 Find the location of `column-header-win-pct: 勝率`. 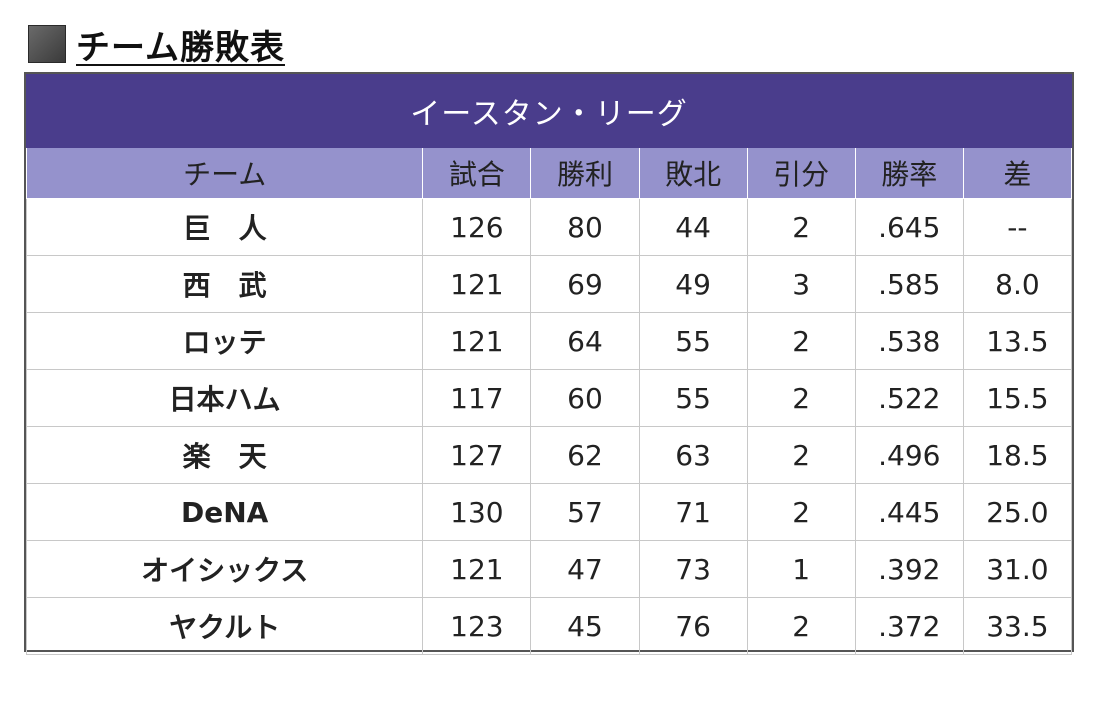

column-header-win-pct: 勝率 is located at coordinates (909, 173).